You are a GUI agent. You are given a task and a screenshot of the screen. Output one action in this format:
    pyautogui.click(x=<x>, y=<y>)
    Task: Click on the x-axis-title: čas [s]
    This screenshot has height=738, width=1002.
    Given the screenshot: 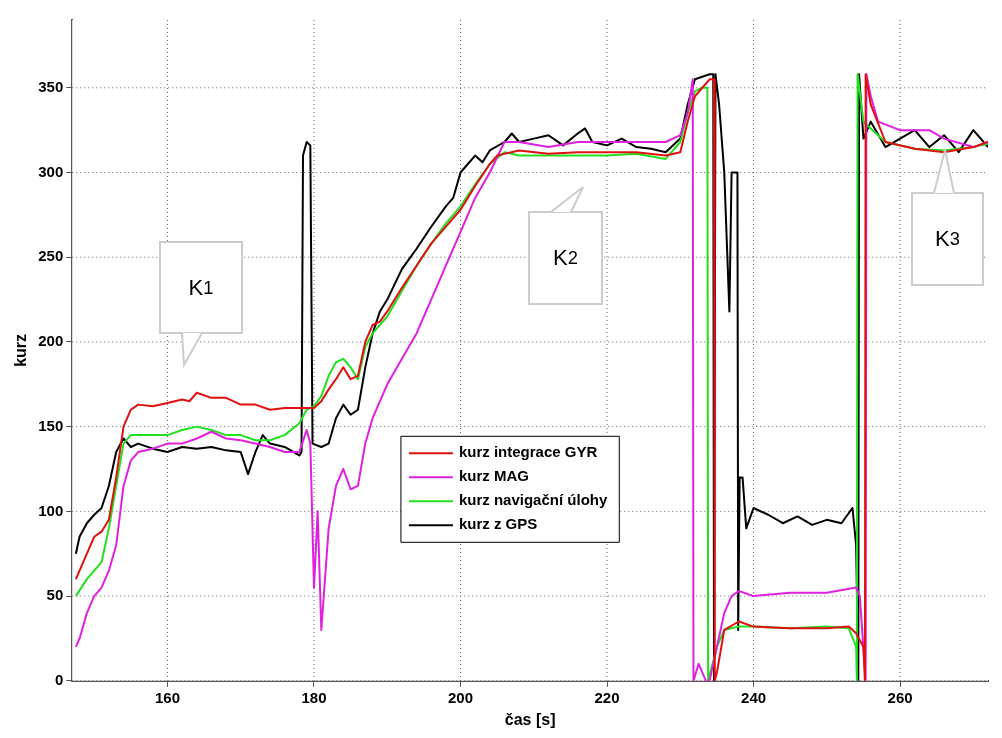 What is the action you would take?
    pyautogui.click(x=530, y=719)
    